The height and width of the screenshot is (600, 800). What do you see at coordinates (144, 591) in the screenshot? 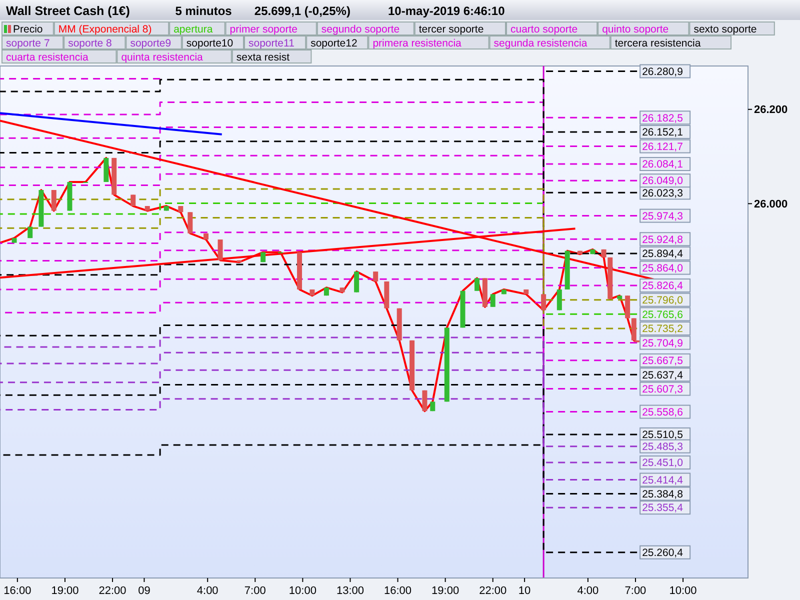
I see `x-tick-label: 09` at bounding box center [144, 591].